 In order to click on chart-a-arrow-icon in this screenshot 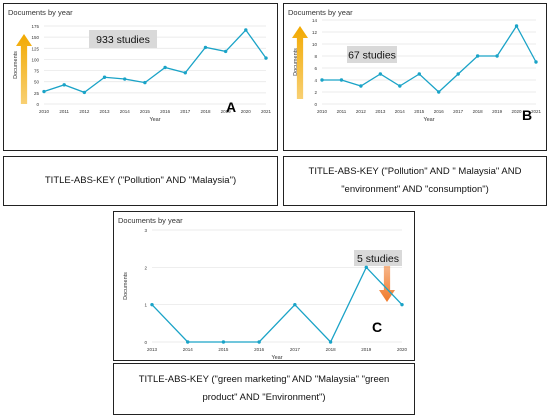, I will do `click(24, 69)`.